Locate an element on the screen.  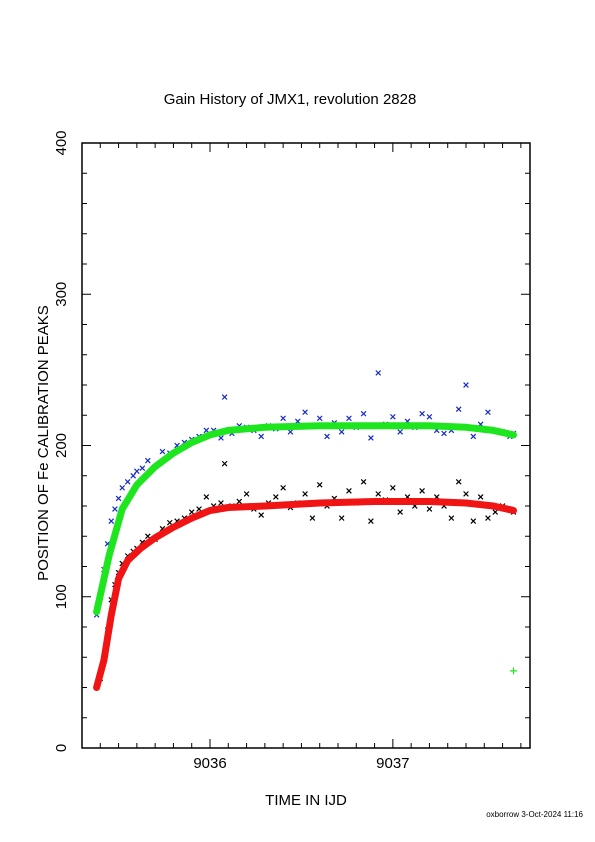
x-tick-label: 9037 is located at coordinates (392, 763).